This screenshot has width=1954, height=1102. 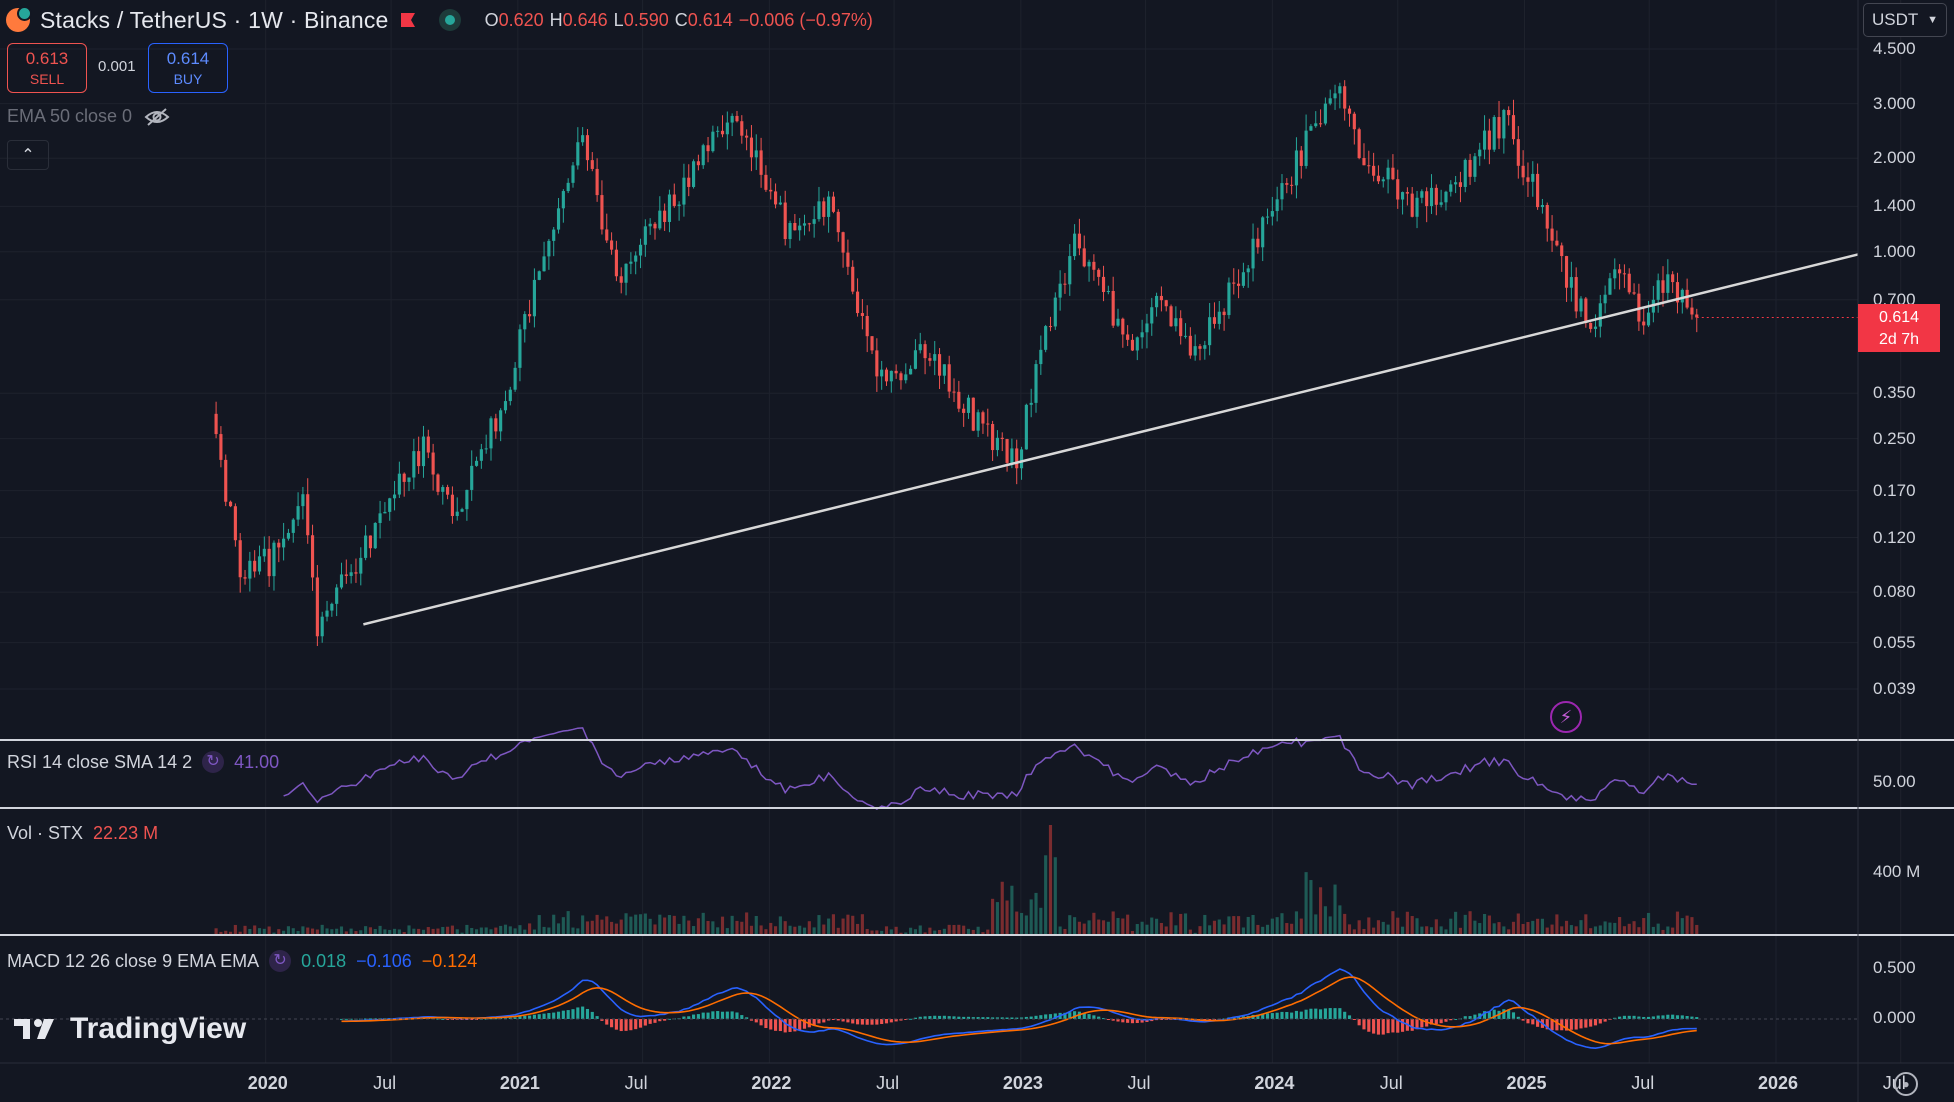 I want to click on currency-select: USDT ▼, so click(x=1905, y=20).